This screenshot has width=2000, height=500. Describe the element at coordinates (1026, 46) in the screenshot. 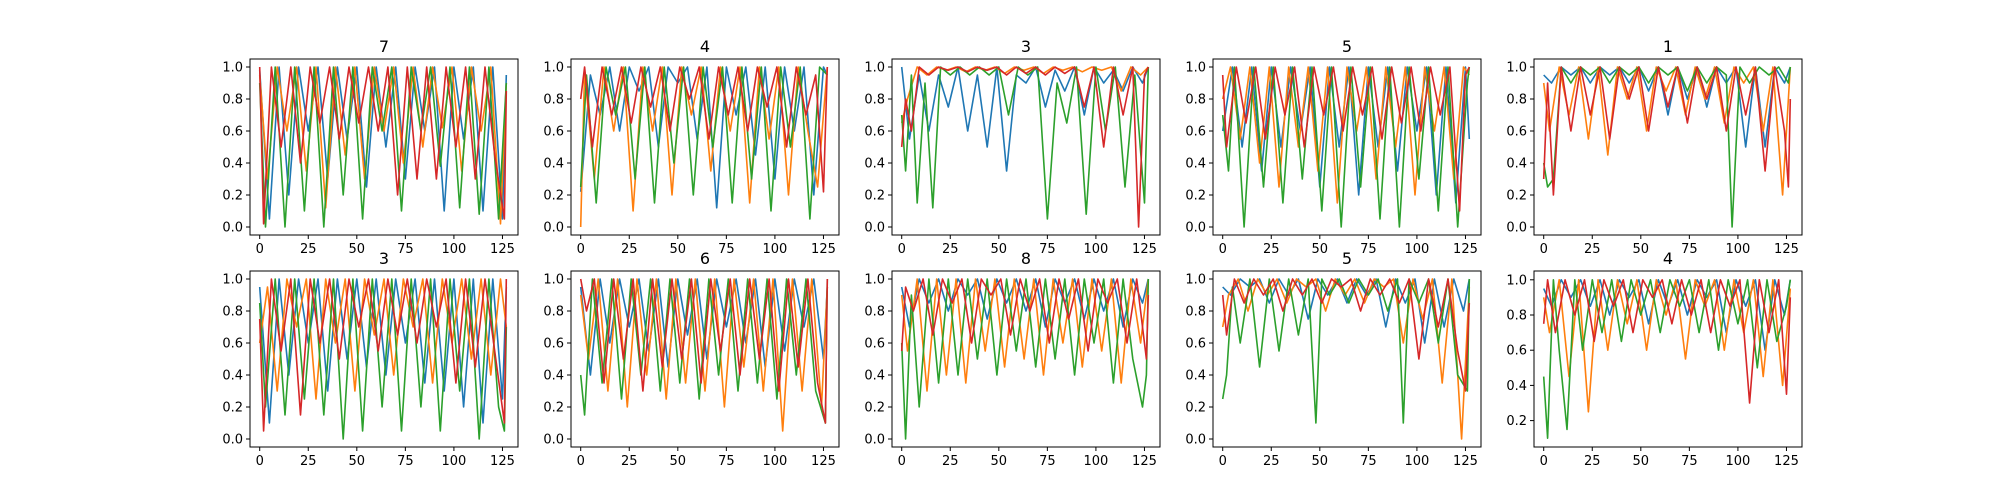

I see `subplot-title: 3` at that location.